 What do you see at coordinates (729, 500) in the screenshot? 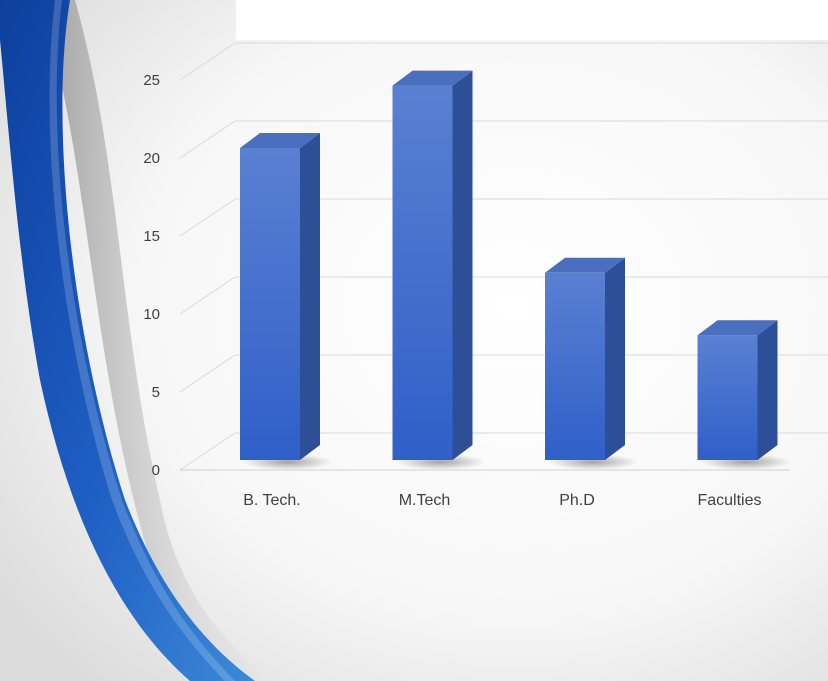
I see `x-category-label: Faculties` at bounding box center [729, 500].